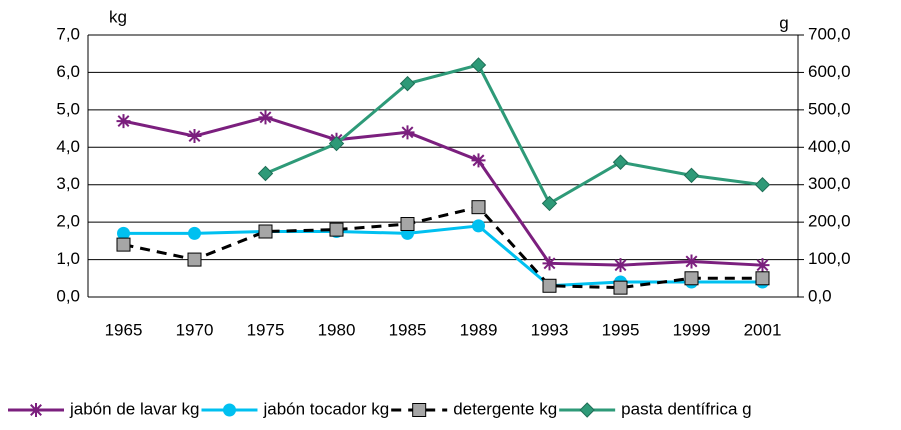  Describe the element at coordinates (68, 221) in the screenshot. I see `y-tick-label: 2,0` at that location.